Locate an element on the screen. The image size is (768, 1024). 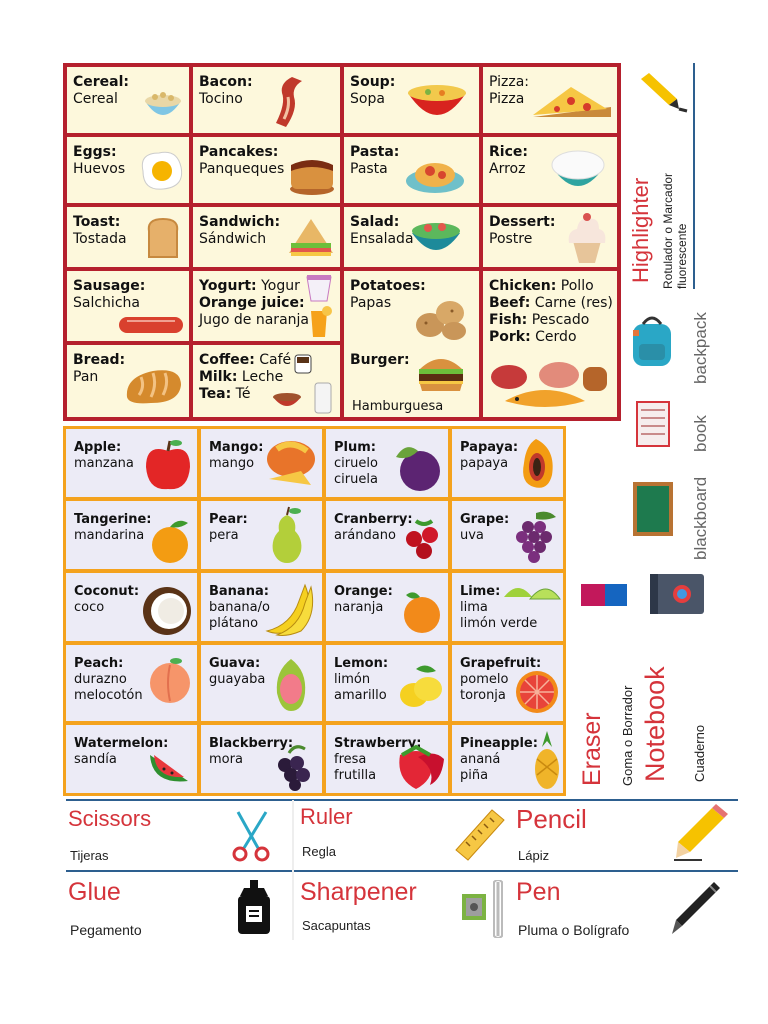
fruit-label: Plum: ciruelo ciruela is located at coordinates (356, 463).